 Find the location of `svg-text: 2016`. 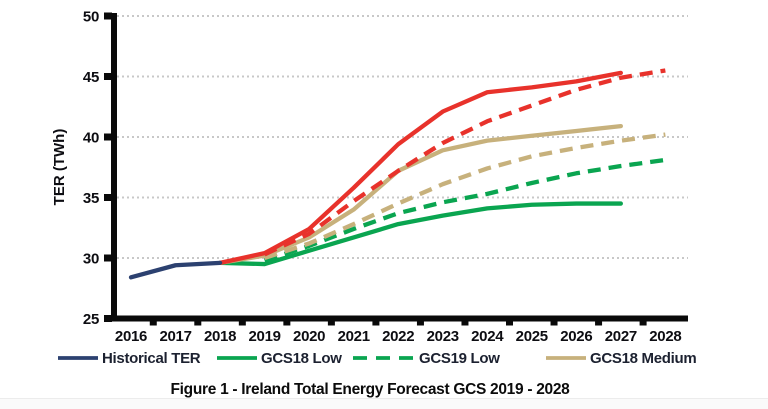

svg-text: 2016 is located at coordinates (131, 336).